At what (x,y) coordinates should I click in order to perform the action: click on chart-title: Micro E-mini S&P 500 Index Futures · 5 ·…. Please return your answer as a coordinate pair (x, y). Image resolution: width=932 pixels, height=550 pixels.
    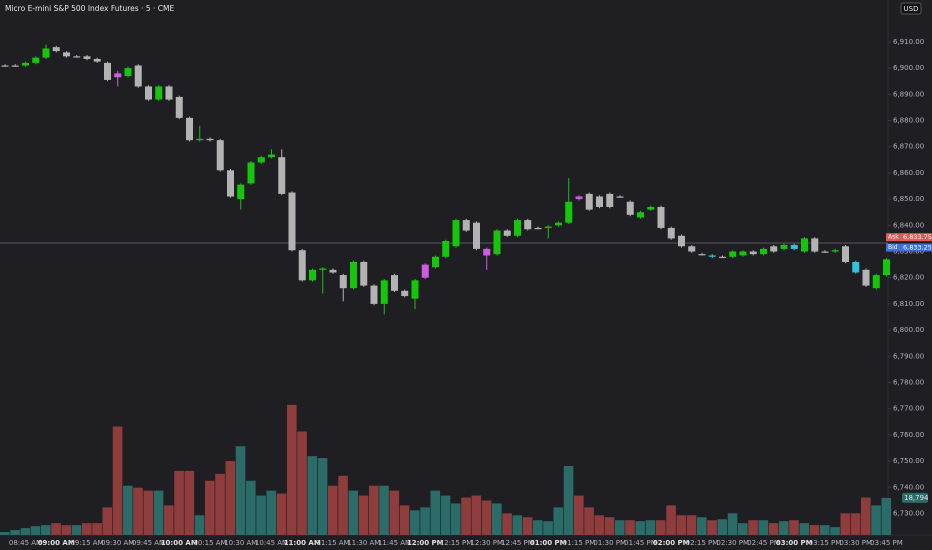
    Looking at the image, I should click on (89, 8).